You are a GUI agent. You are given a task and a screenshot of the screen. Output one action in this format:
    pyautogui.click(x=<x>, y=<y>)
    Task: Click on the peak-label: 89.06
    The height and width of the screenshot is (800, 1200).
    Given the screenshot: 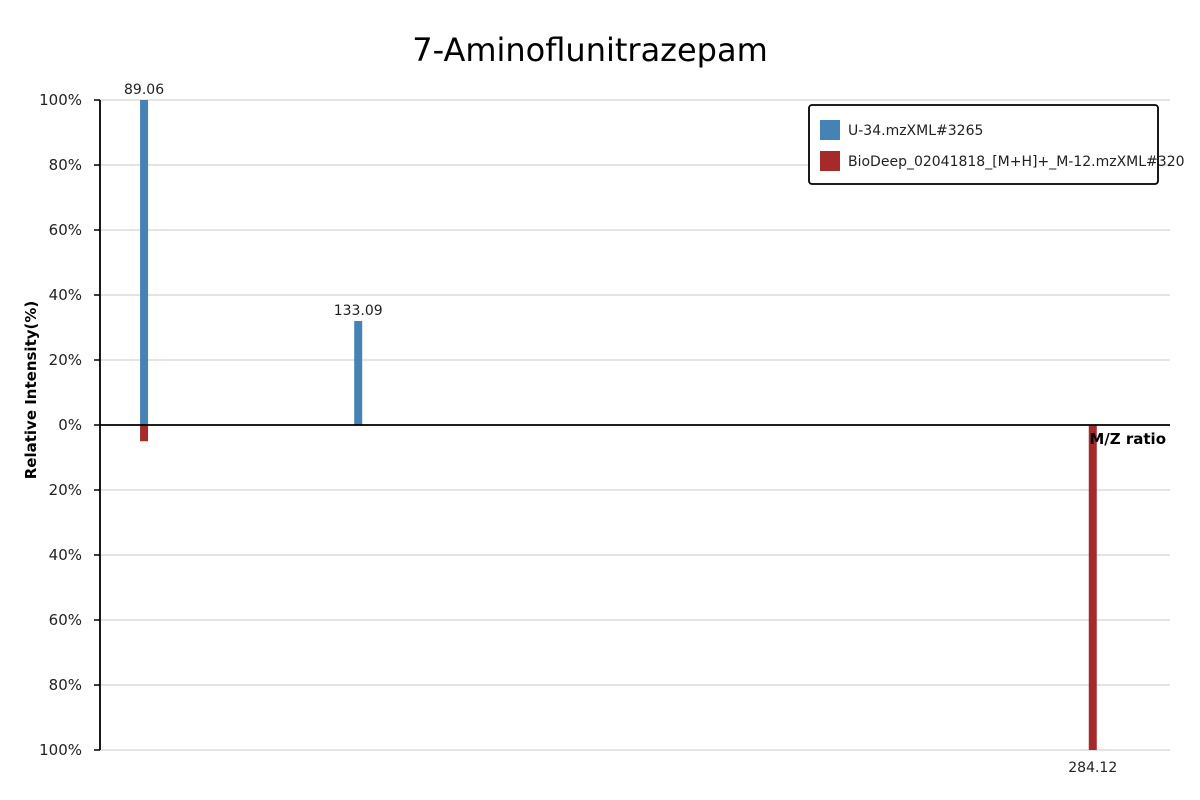 What is the action you would take?
    pyautogui.click(x=144, y=90)
    